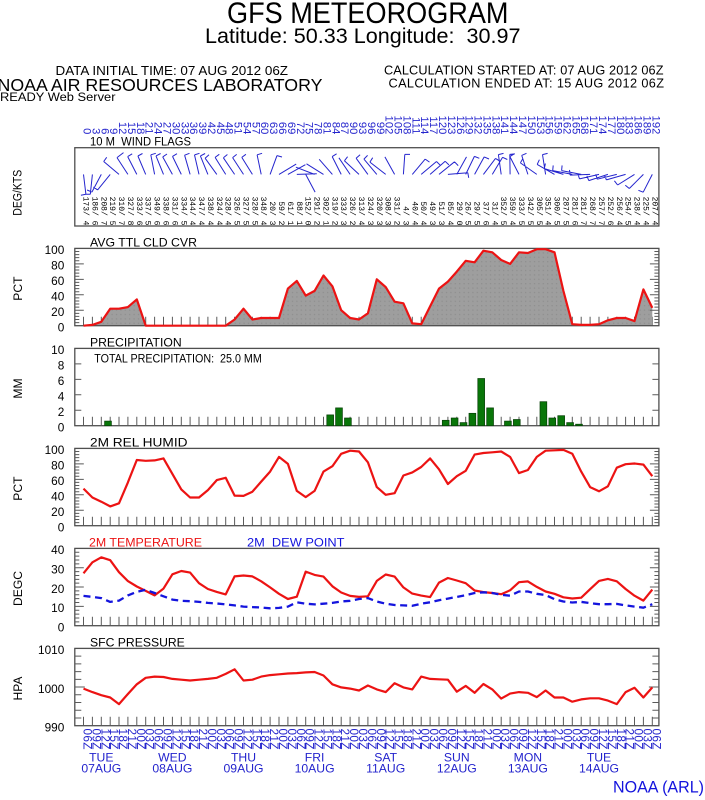  I want to click on svg-text: FRI, so click(315, 757).